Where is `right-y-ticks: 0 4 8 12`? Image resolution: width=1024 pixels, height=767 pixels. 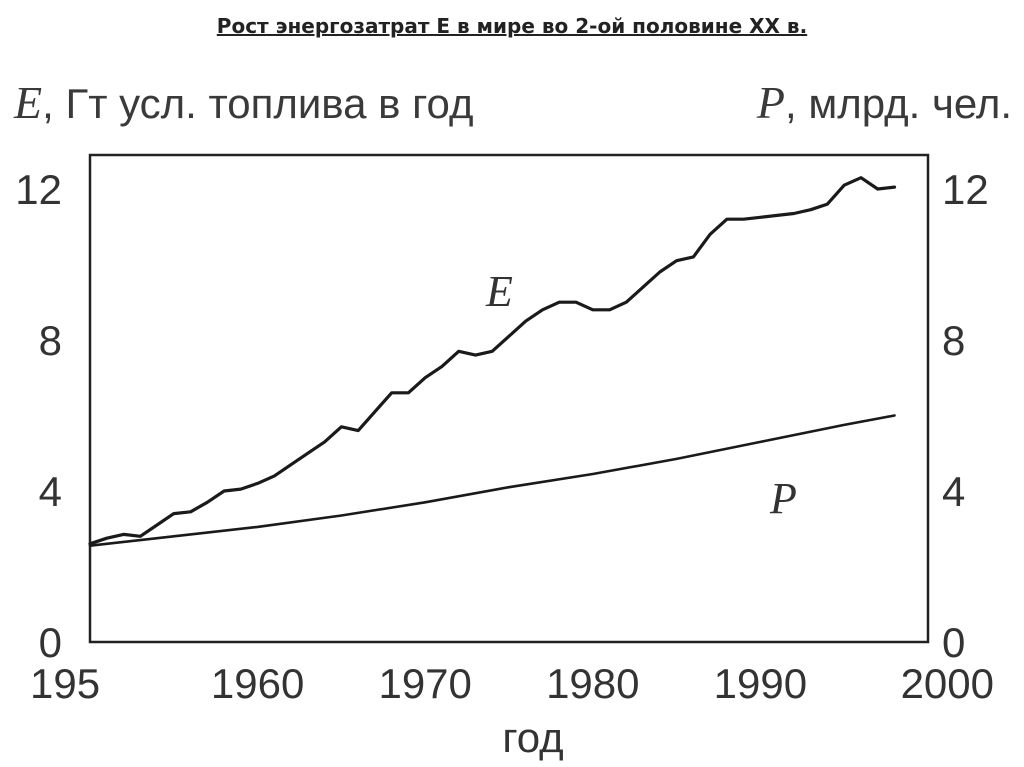 right-y-ticks: 0 4 8 12 is located at coordinates (965, 416).